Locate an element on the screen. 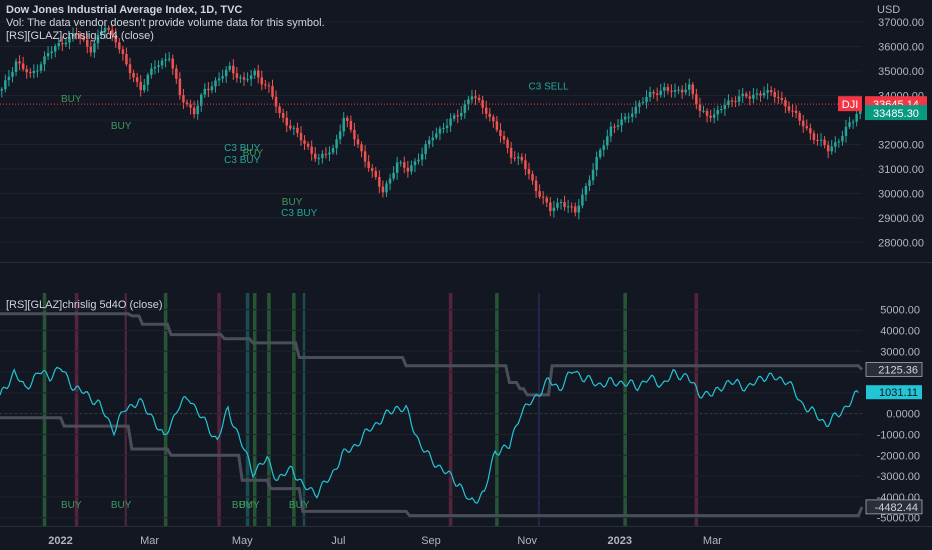 Image resolution: width=932 pixels, height=550 pixels. symbol-tag: DJI is located at coordinates (850, 105).